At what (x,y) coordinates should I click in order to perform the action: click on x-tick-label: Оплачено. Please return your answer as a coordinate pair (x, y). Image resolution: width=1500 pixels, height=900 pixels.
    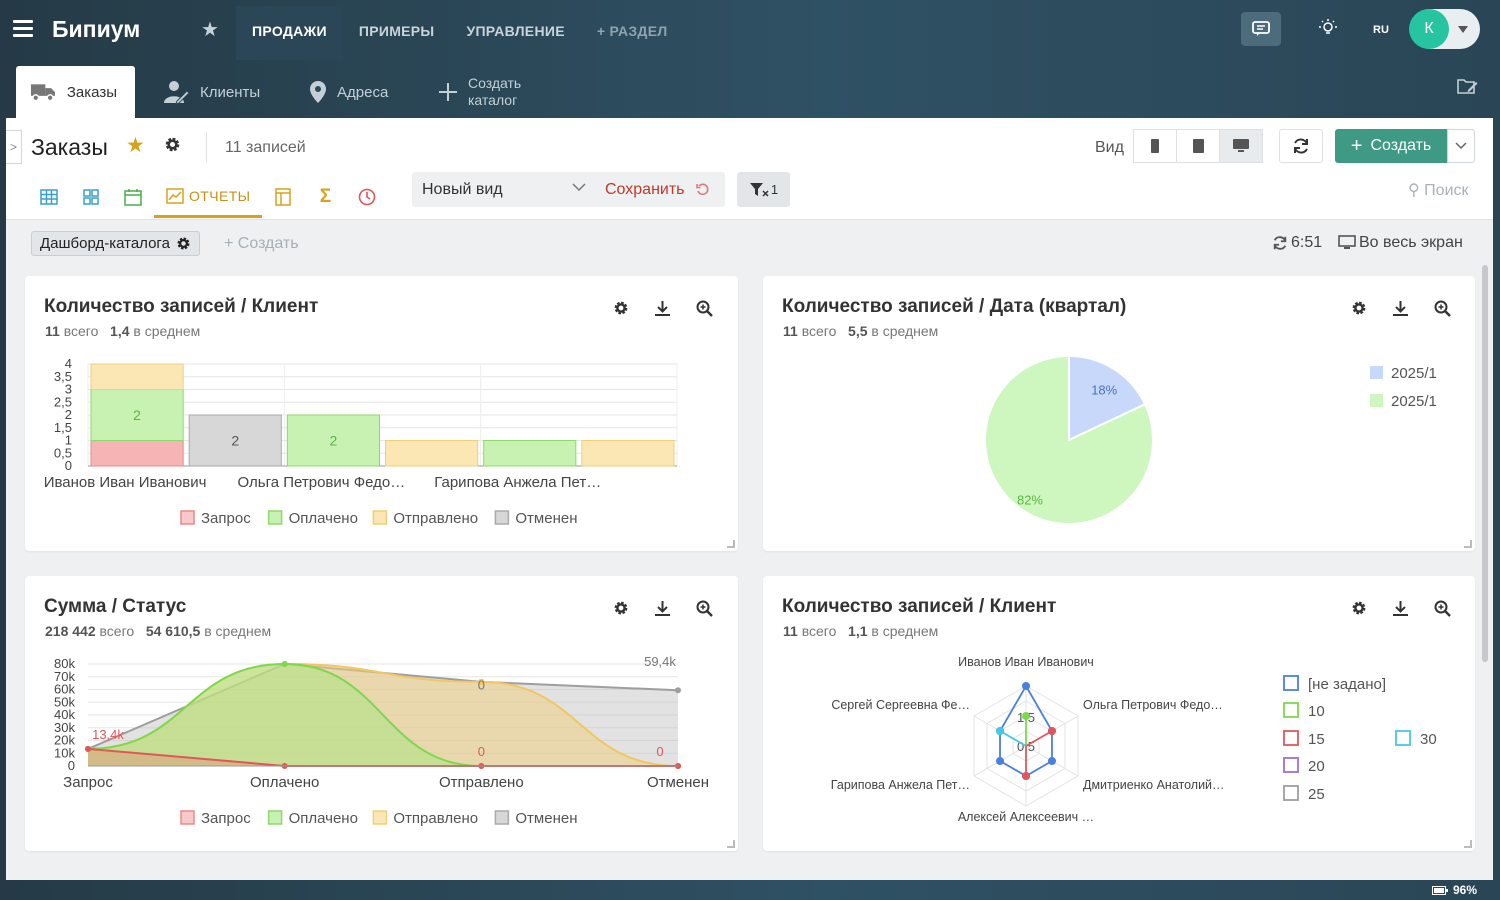
    Looking at the image, I should click on (284, 782).